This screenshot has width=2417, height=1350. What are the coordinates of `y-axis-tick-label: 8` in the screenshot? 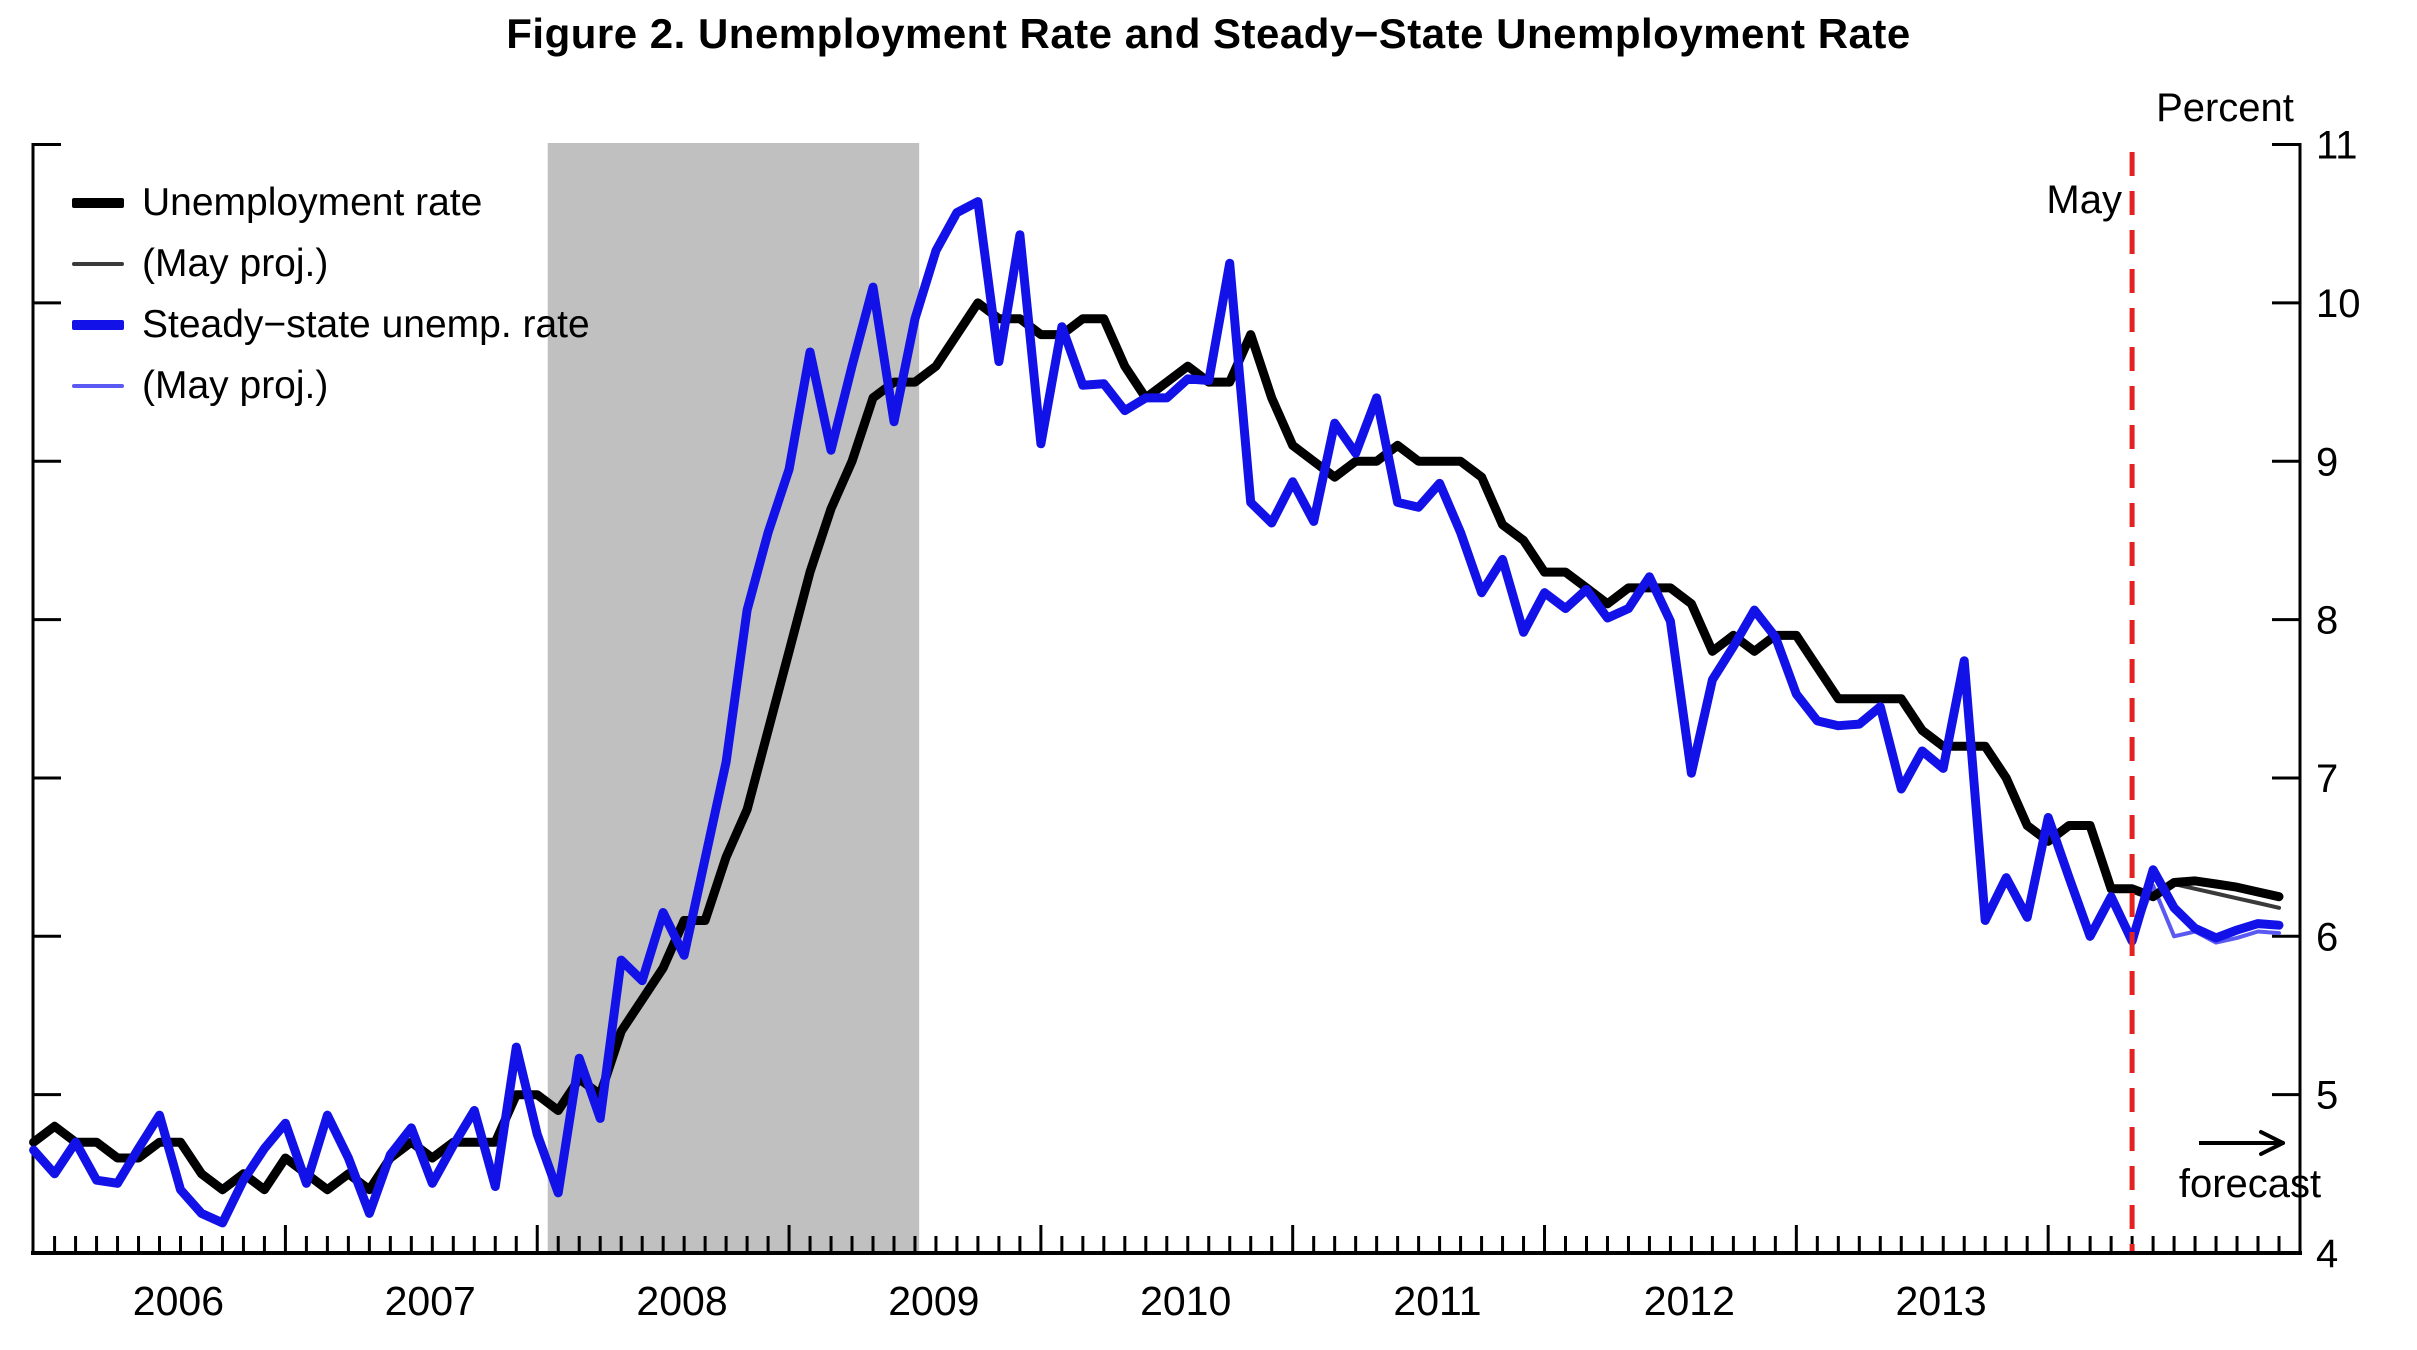 It's located at (2327, 621).